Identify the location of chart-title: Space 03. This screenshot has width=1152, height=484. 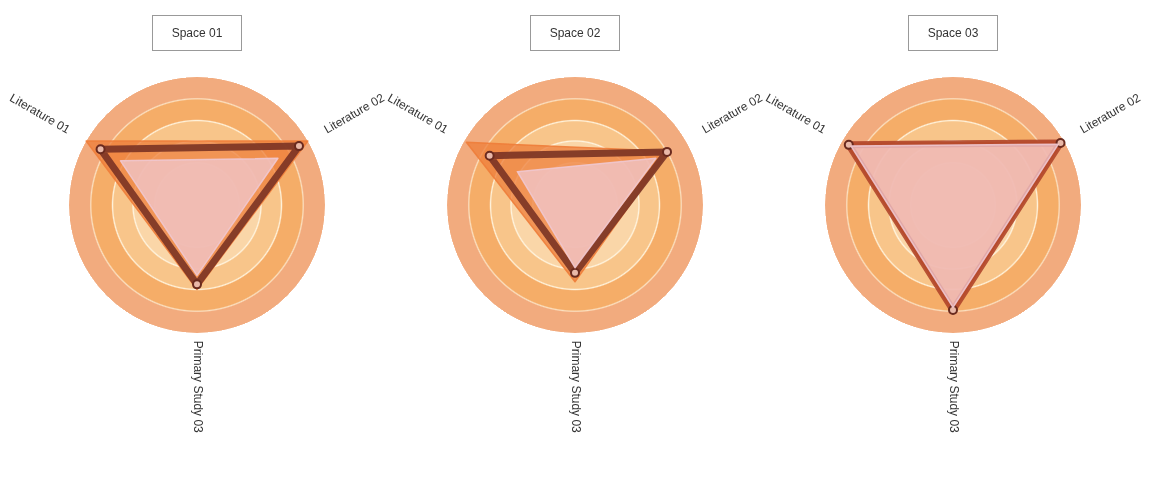
(953, 33).